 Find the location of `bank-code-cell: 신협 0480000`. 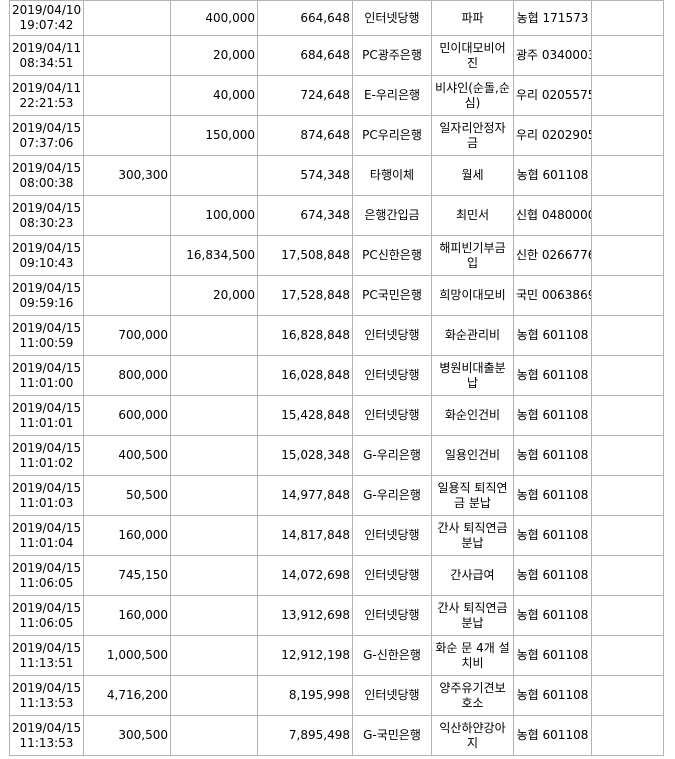

bank-code-cell: 신협 0480000 is located at coordinates (552, 215).